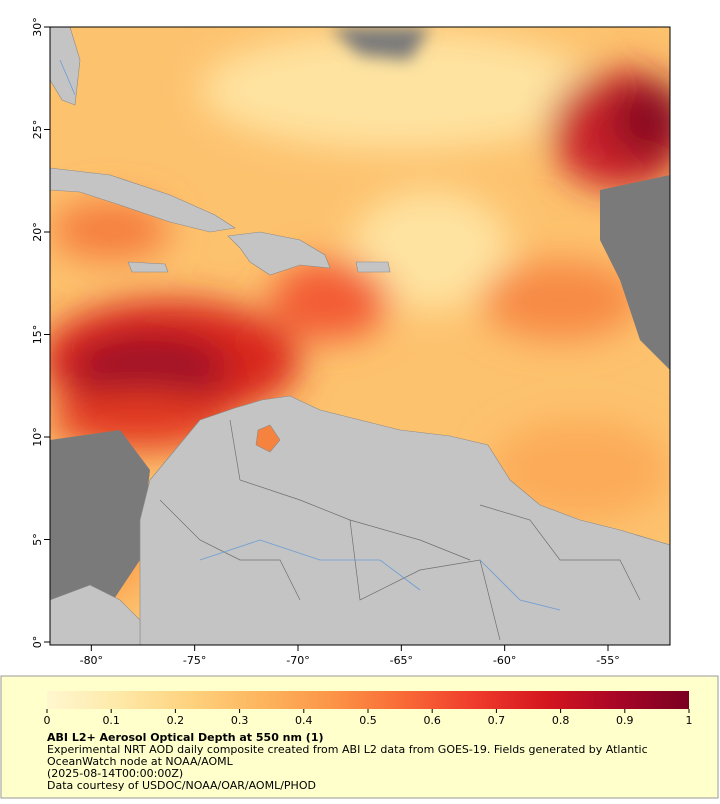 This screenshot has width=720, height=804. What do you see at coordinates (504, 660) in the screenshot?
I see `x-tick-label: -60°` at bounding box center [504, 660].